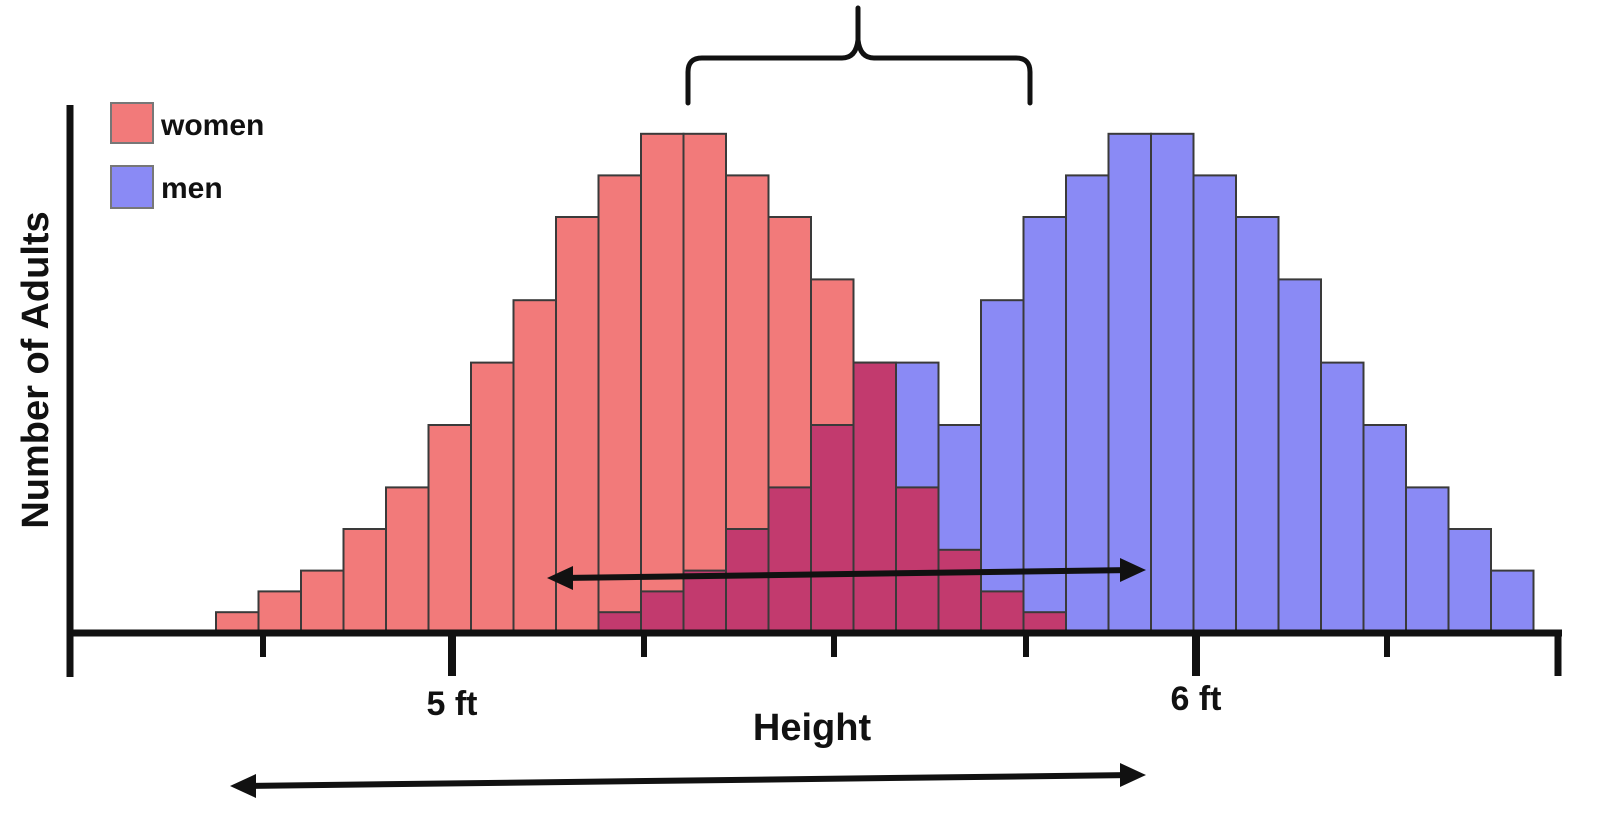 This screenshot has width=1606, height=816. What do you see at coordinates (688, 780) in the screenshot?
I see `women-range-arrow` at bounding box center [688, 780].